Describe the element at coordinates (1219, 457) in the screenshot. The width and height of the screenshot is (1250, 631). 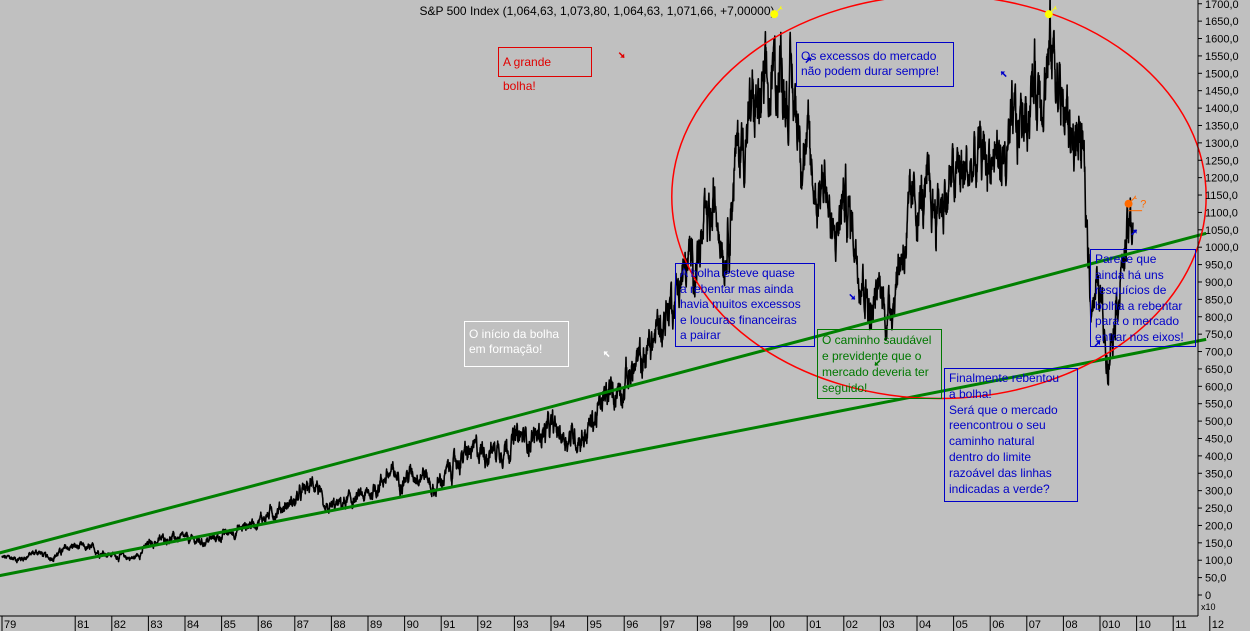
I see `y-tick-label: 400,0` at that location.